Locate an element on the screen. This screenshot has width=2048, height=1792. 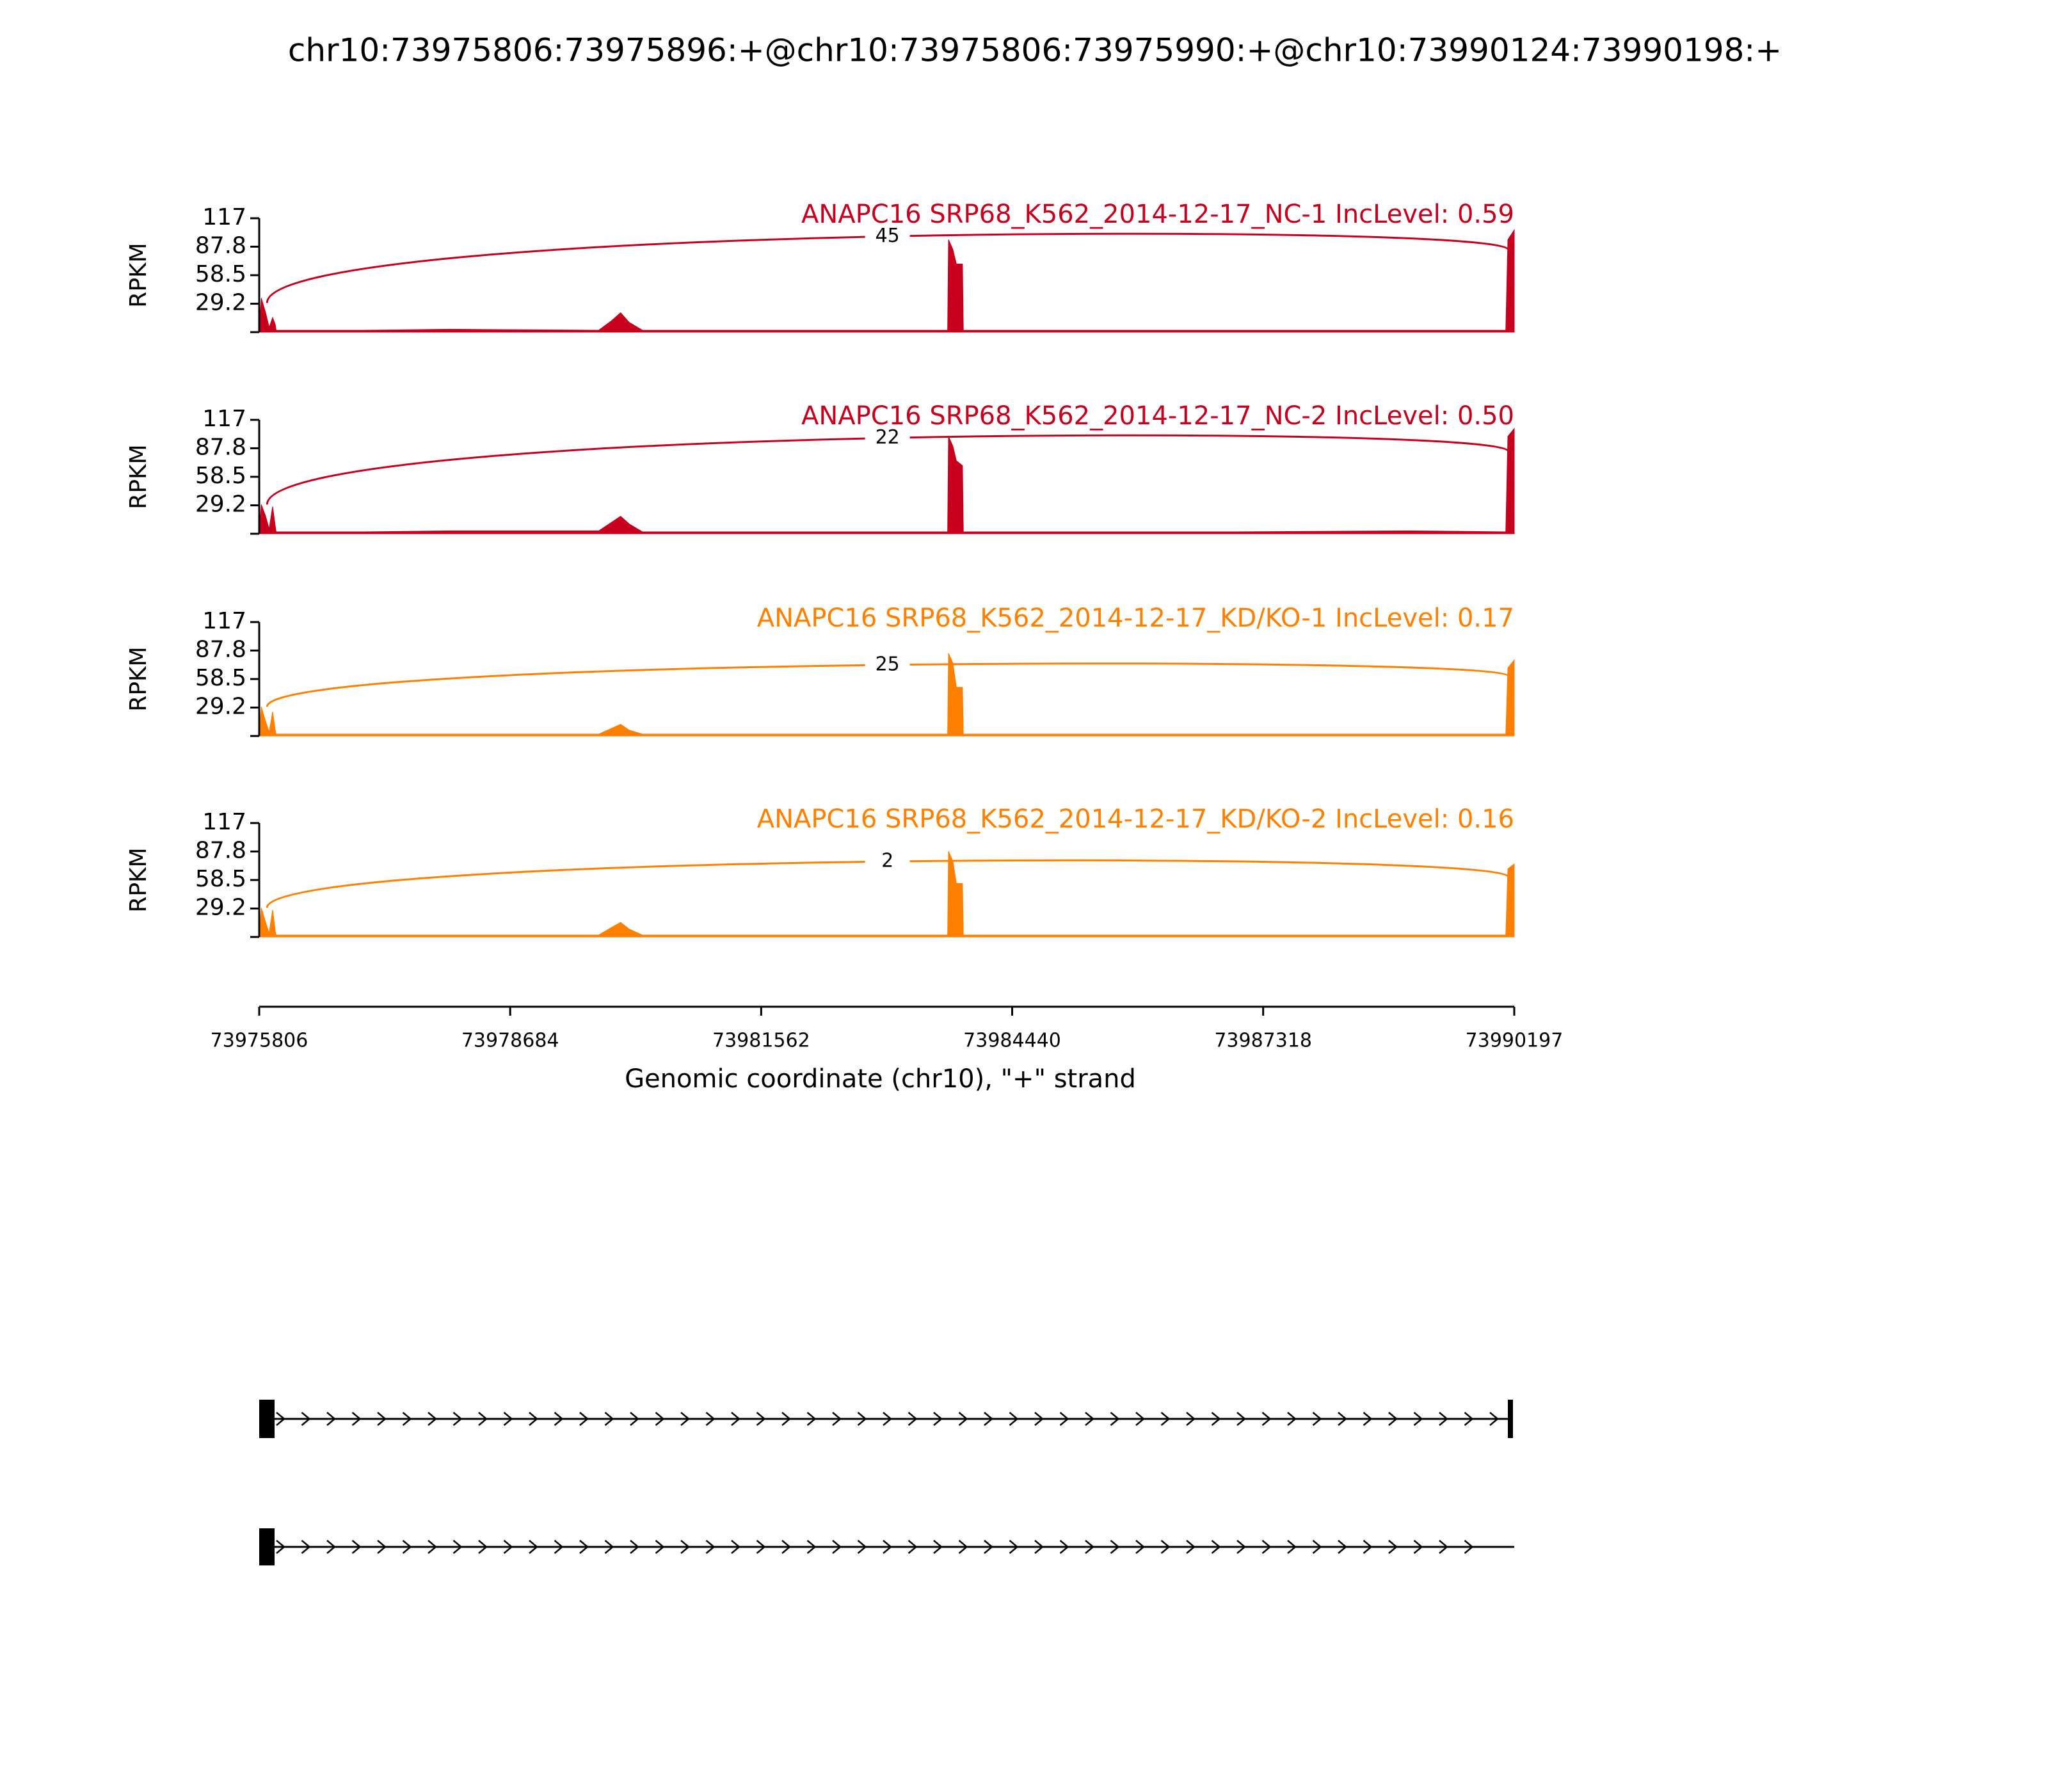
x-tick-label: 73978684 is located at coordinates (510, 1041).